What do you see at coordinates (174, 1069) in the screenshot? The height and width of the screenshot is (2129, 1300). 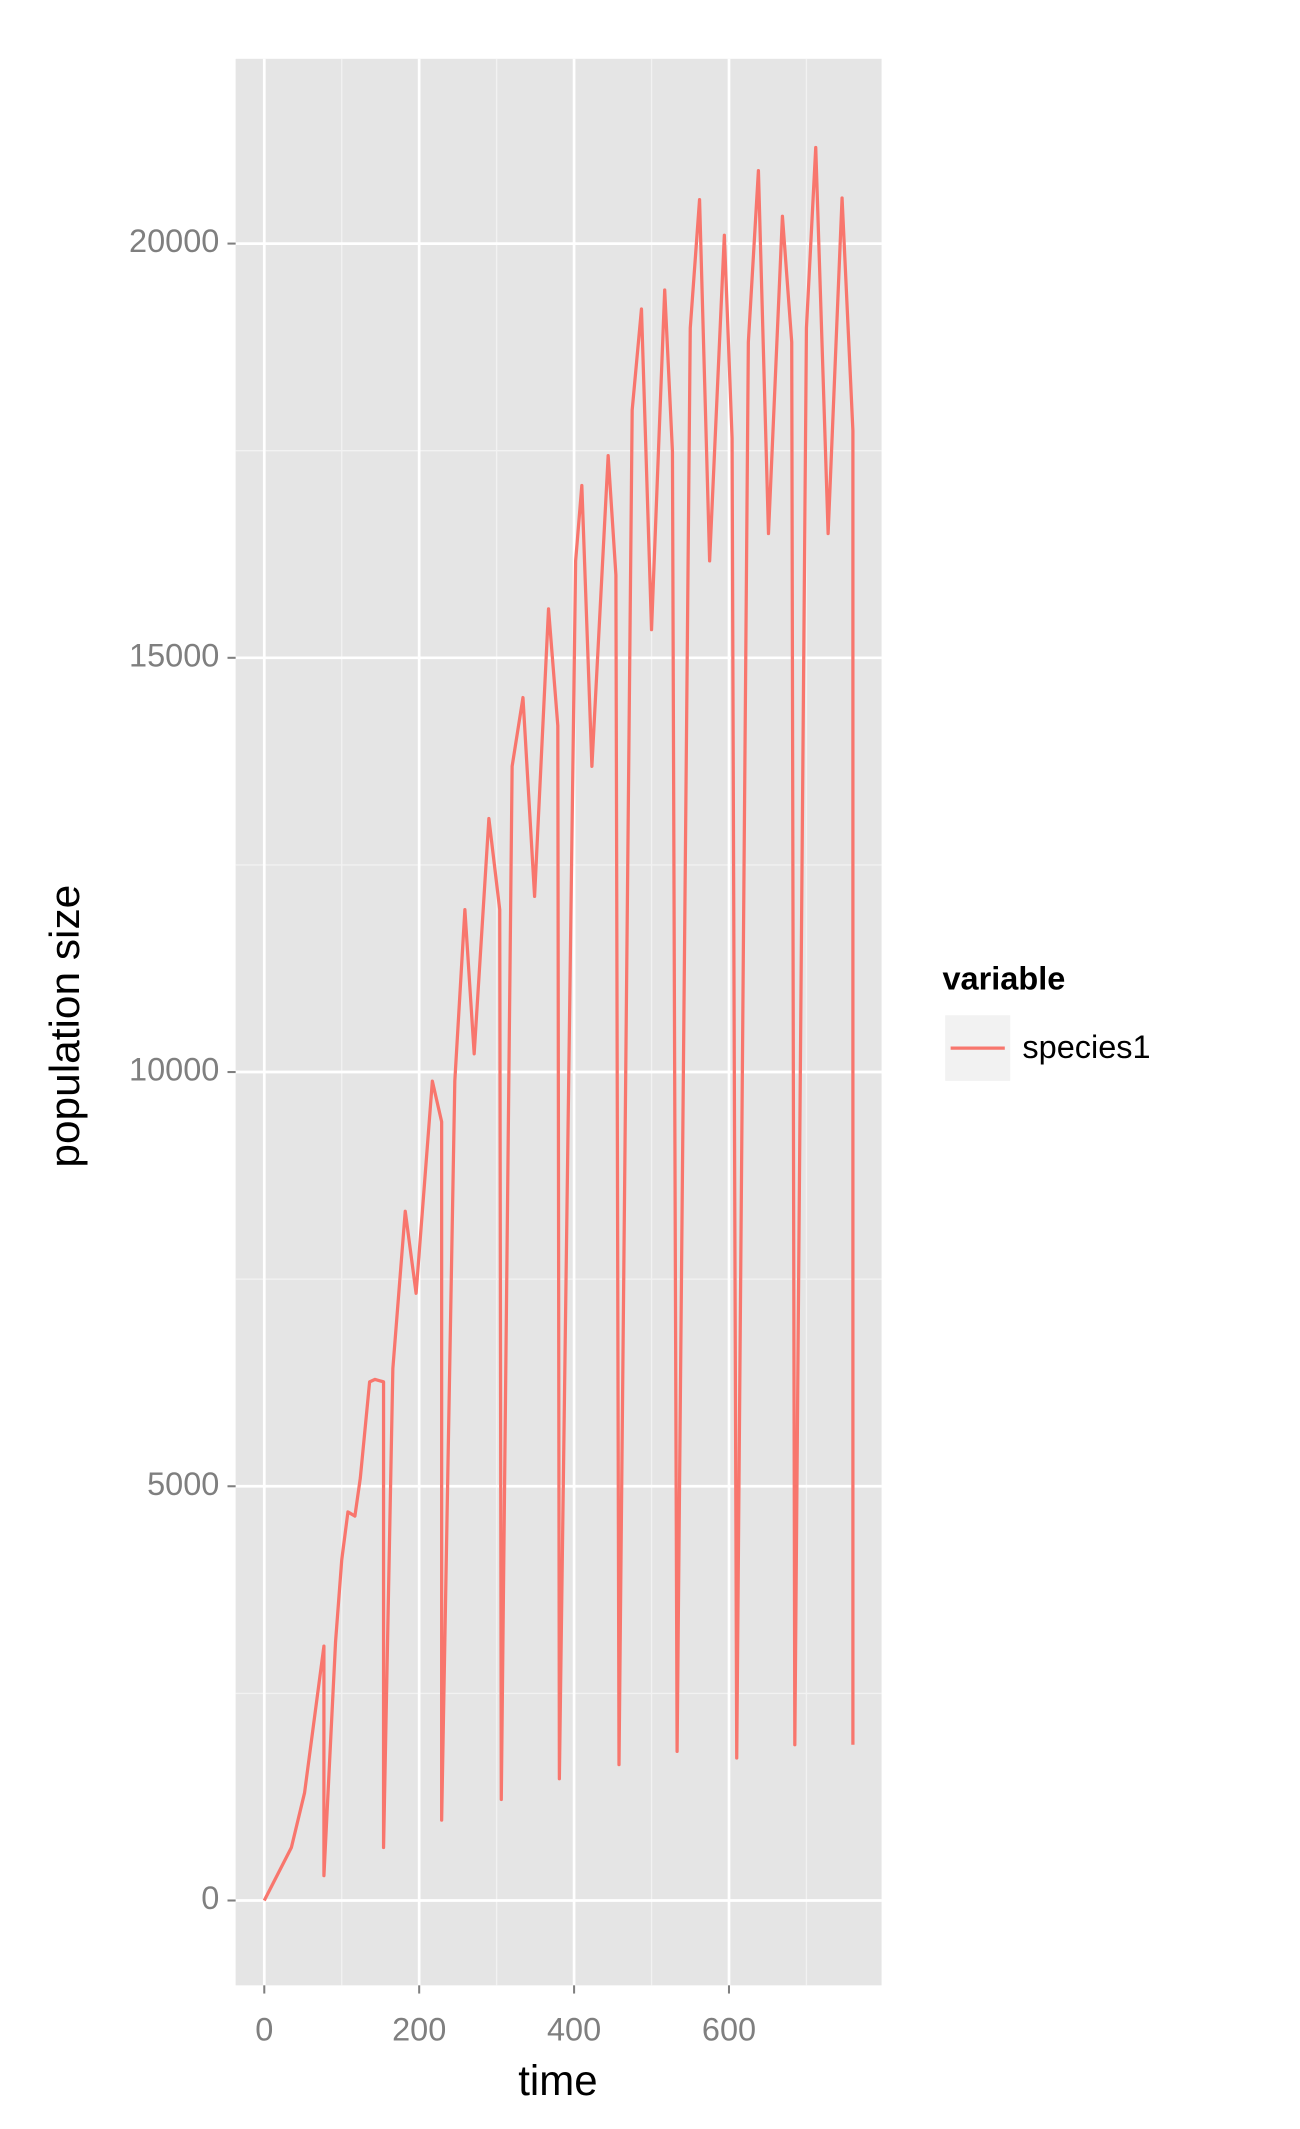 I see `y-tick-label: 10000` at bounding box center [174, 1069].